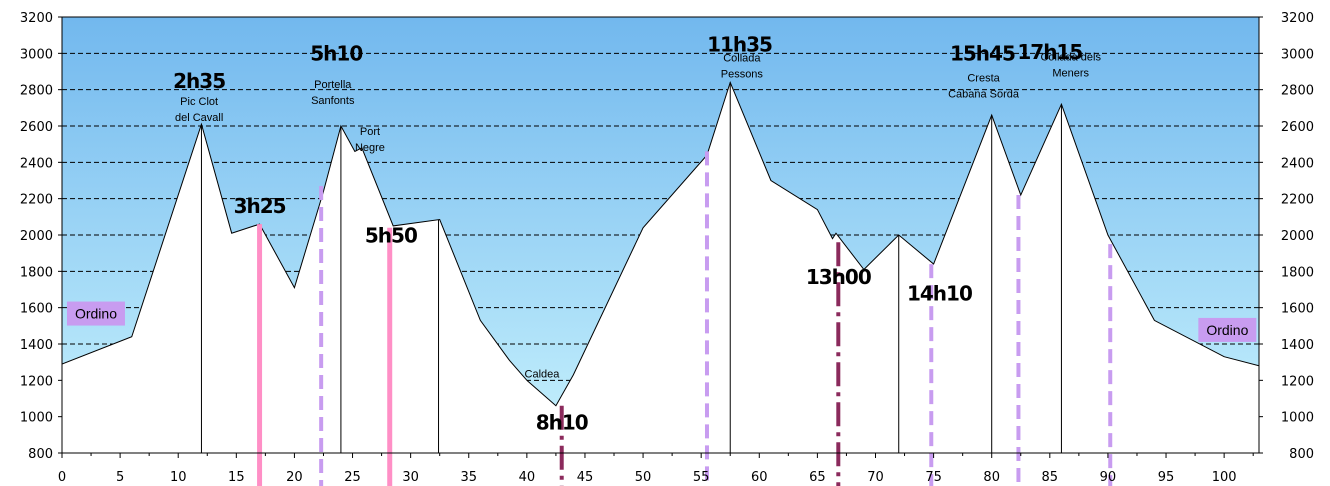 The width and height of the screenshot is (1330, 486). What do you see at coordinates (370, 140) in the screenshot?
I see `peak-annotation: Port Negre` at bounding box center [370, 140].